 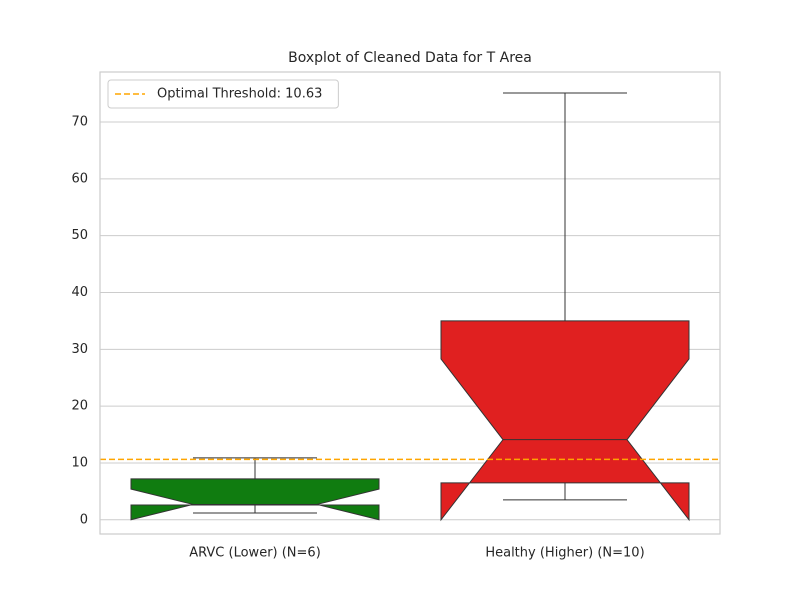 What do you see at coordinates (79, 462) in the screenshot?
I see `y-tick-label: 10` at bounding box center [79, 462].